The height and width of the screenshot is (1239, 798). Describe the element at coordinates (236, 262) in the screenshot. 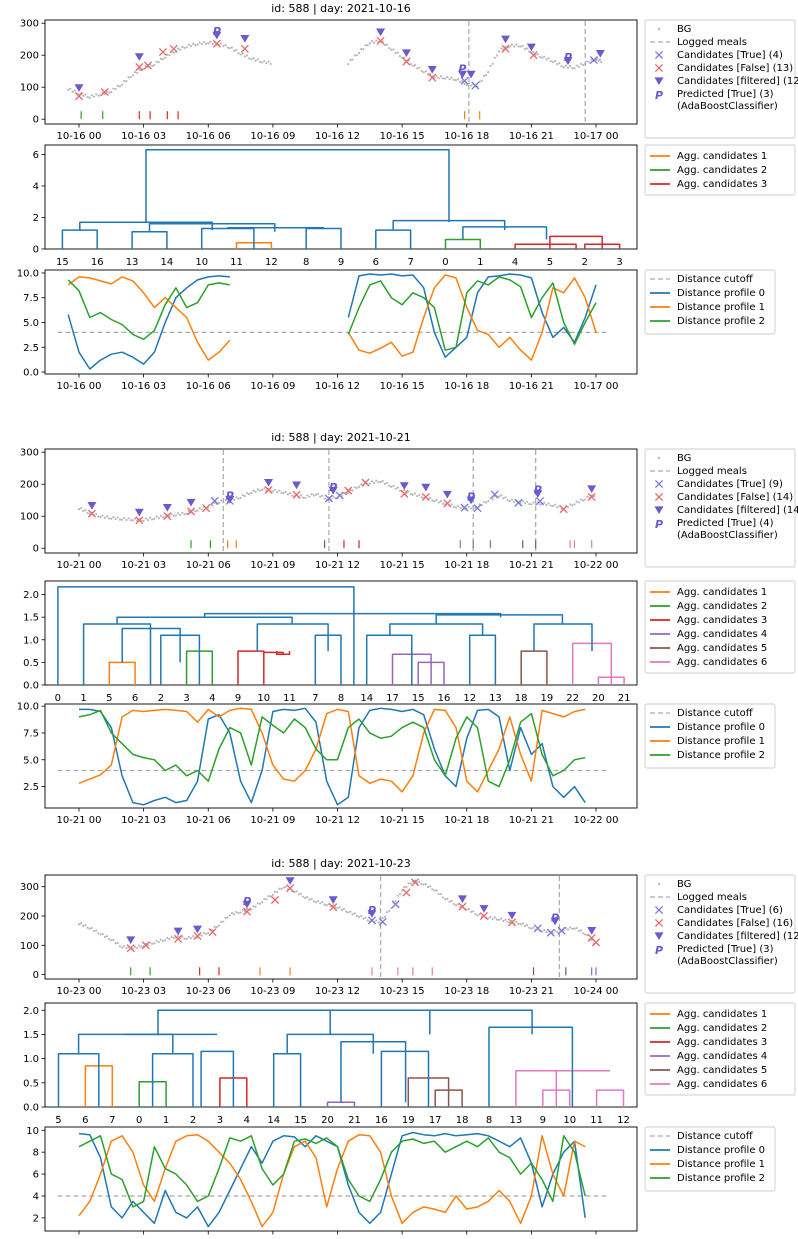

I see `leaf-label: 11` at that location.